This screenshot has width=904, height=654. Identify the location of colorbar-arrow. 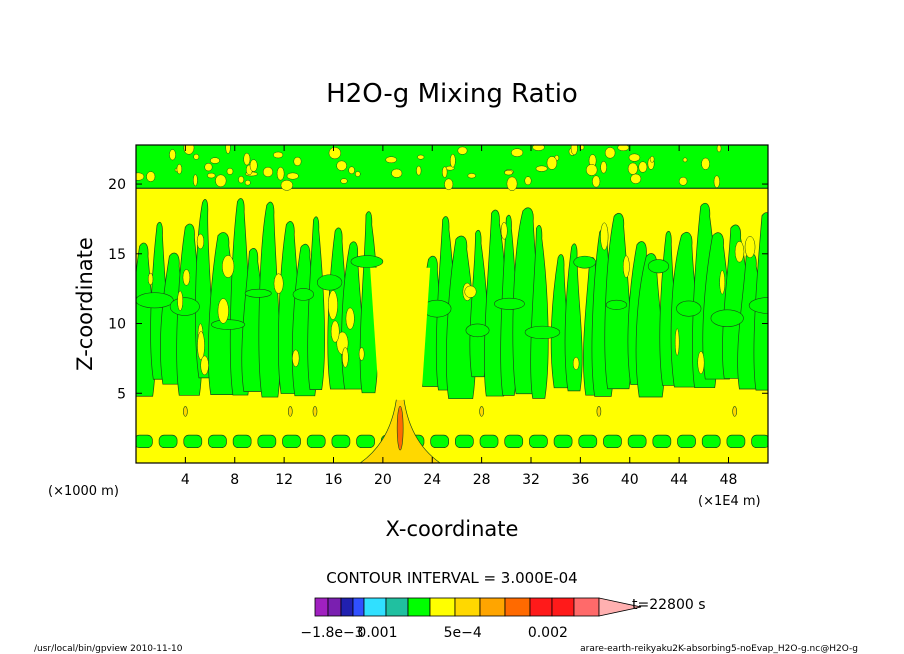
(620, 607).